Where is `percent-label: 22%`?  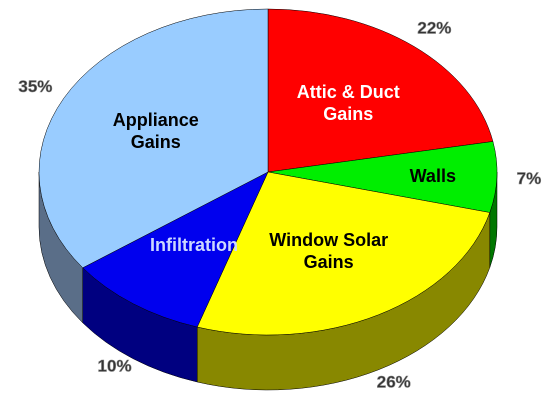
percent-label: 22% is located at coordinates (434, 27).